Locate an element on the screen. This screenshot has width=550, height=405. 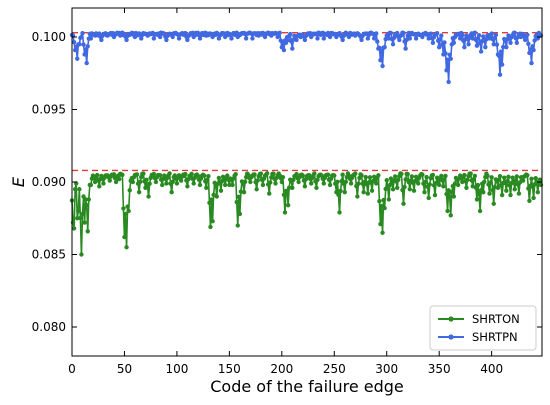
x-tick-label: 0 is located at coordinates (72, 369).